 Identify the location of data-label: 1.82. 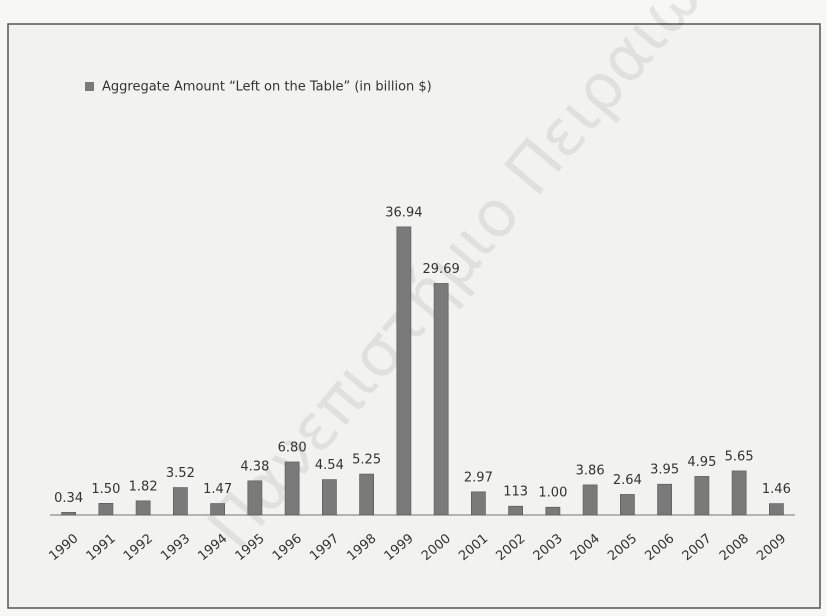
(143, 486).